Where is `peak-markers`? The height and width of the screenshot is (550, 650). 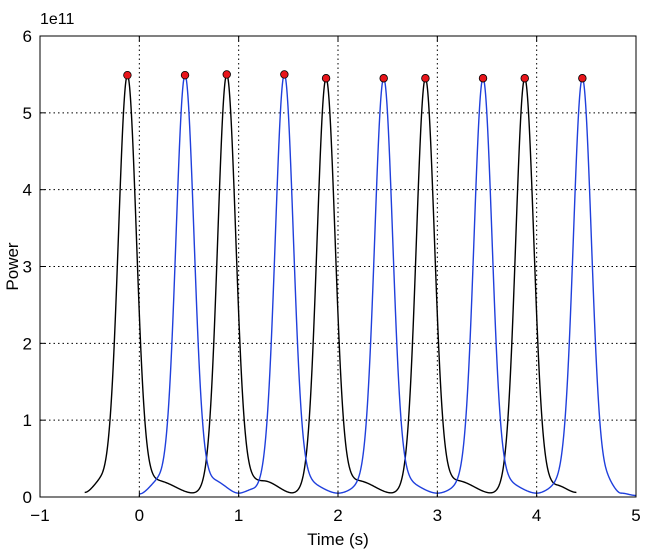 peak-markers is located at coordinates (355, 76).